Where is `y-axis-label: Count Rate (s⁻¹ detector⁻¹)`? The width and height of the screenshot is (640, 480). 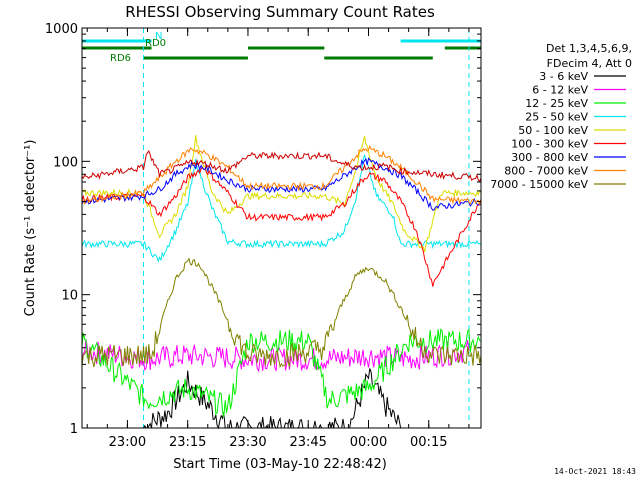
y-axis-label: Count Rate (s⁻¹ detector⁻¹) is located at coordinates (30, 228).